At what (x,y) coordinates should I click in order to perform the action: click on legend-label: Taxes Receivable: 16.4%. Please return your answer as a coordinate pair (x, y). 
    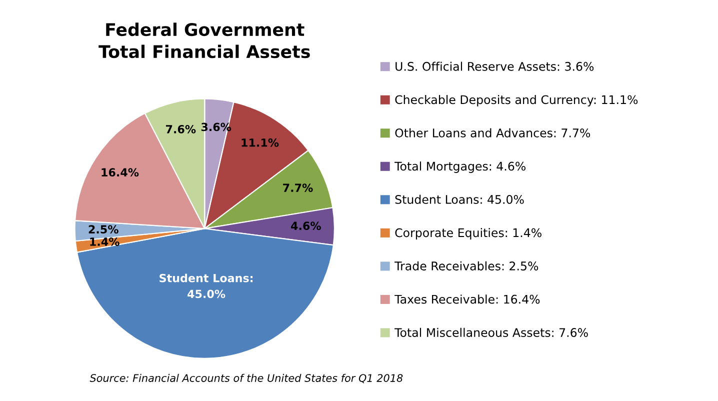
    Looking at the image, I should click on (467, 299).